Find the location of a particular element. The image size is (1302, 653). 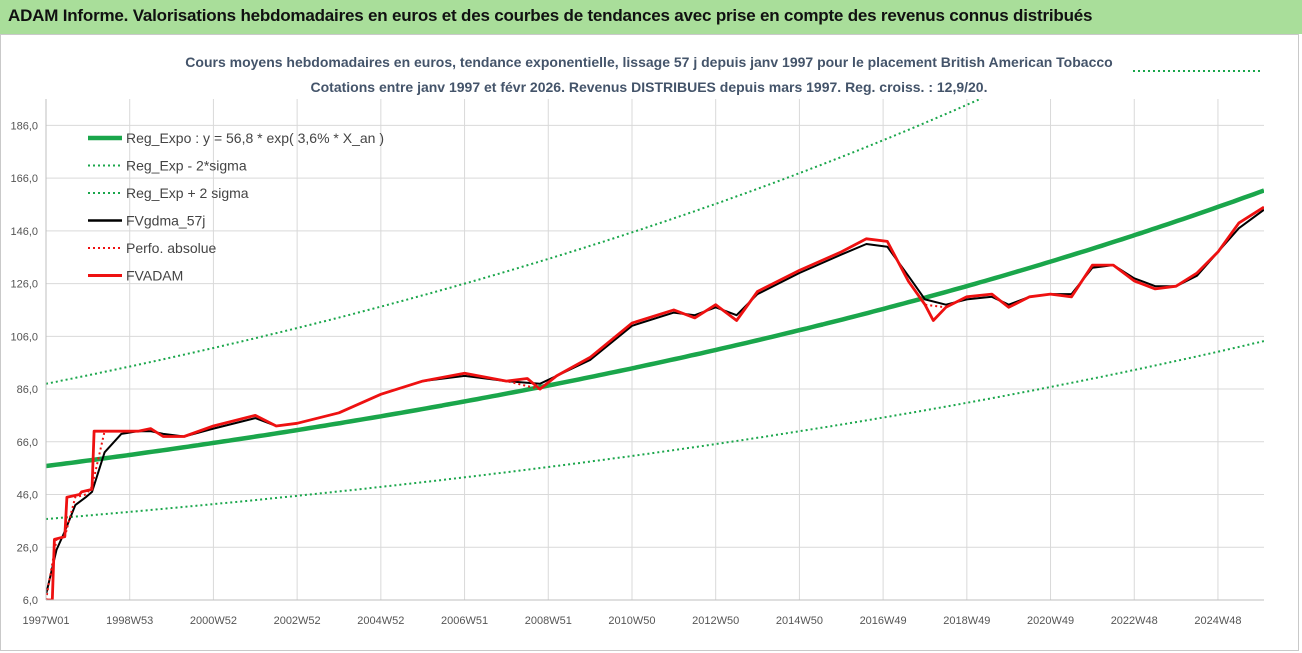

x-tick-label: 2002W52 is located at coordinates (297, 621).